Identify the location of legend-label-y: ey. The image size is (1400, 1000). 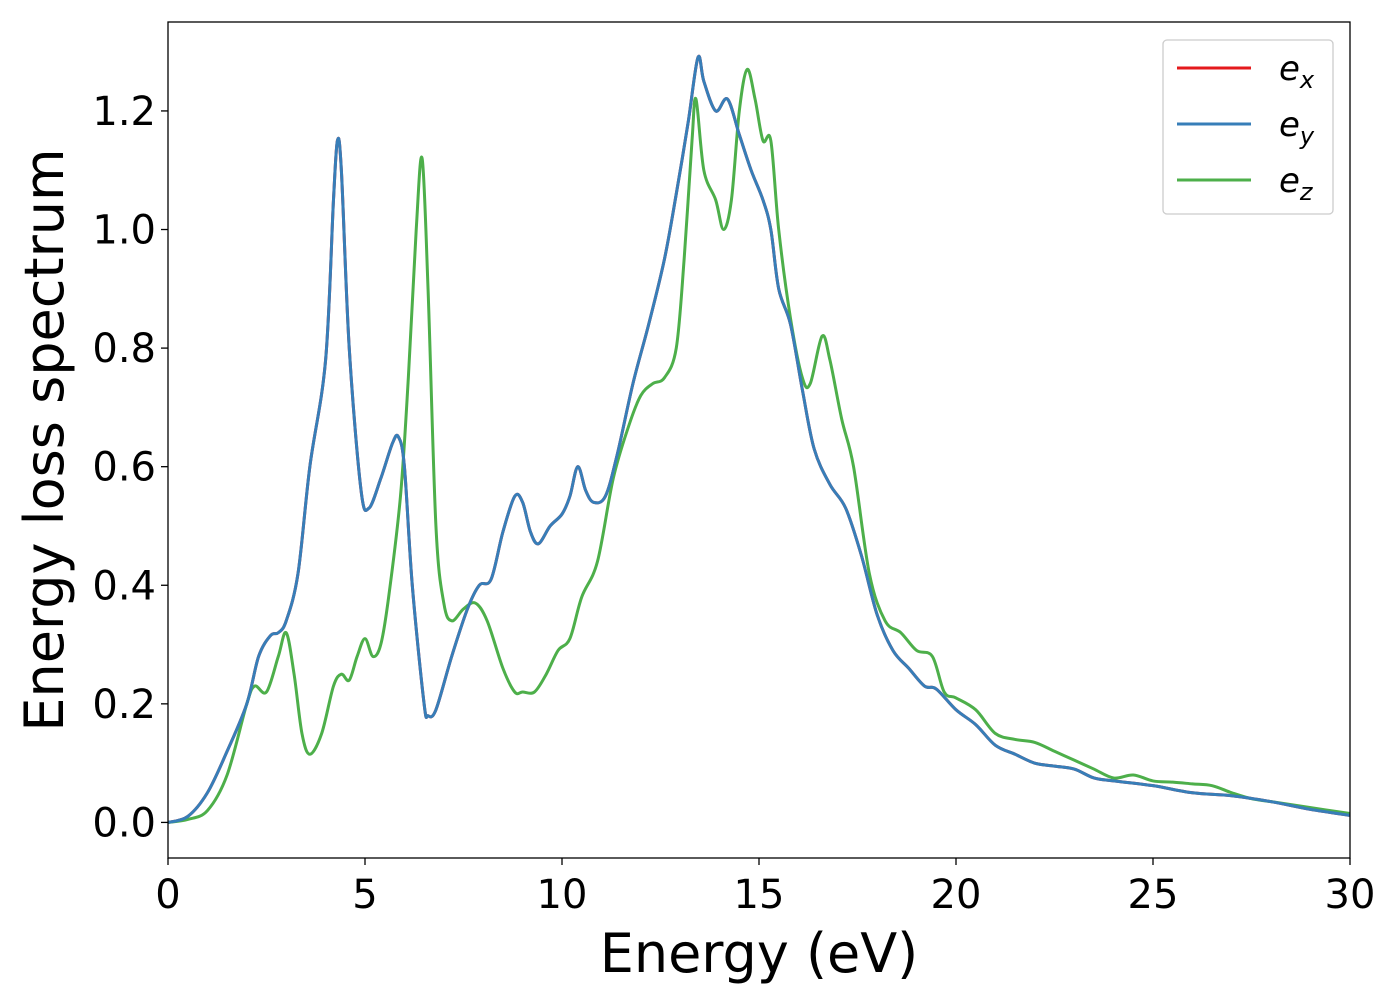
(1297, 127).